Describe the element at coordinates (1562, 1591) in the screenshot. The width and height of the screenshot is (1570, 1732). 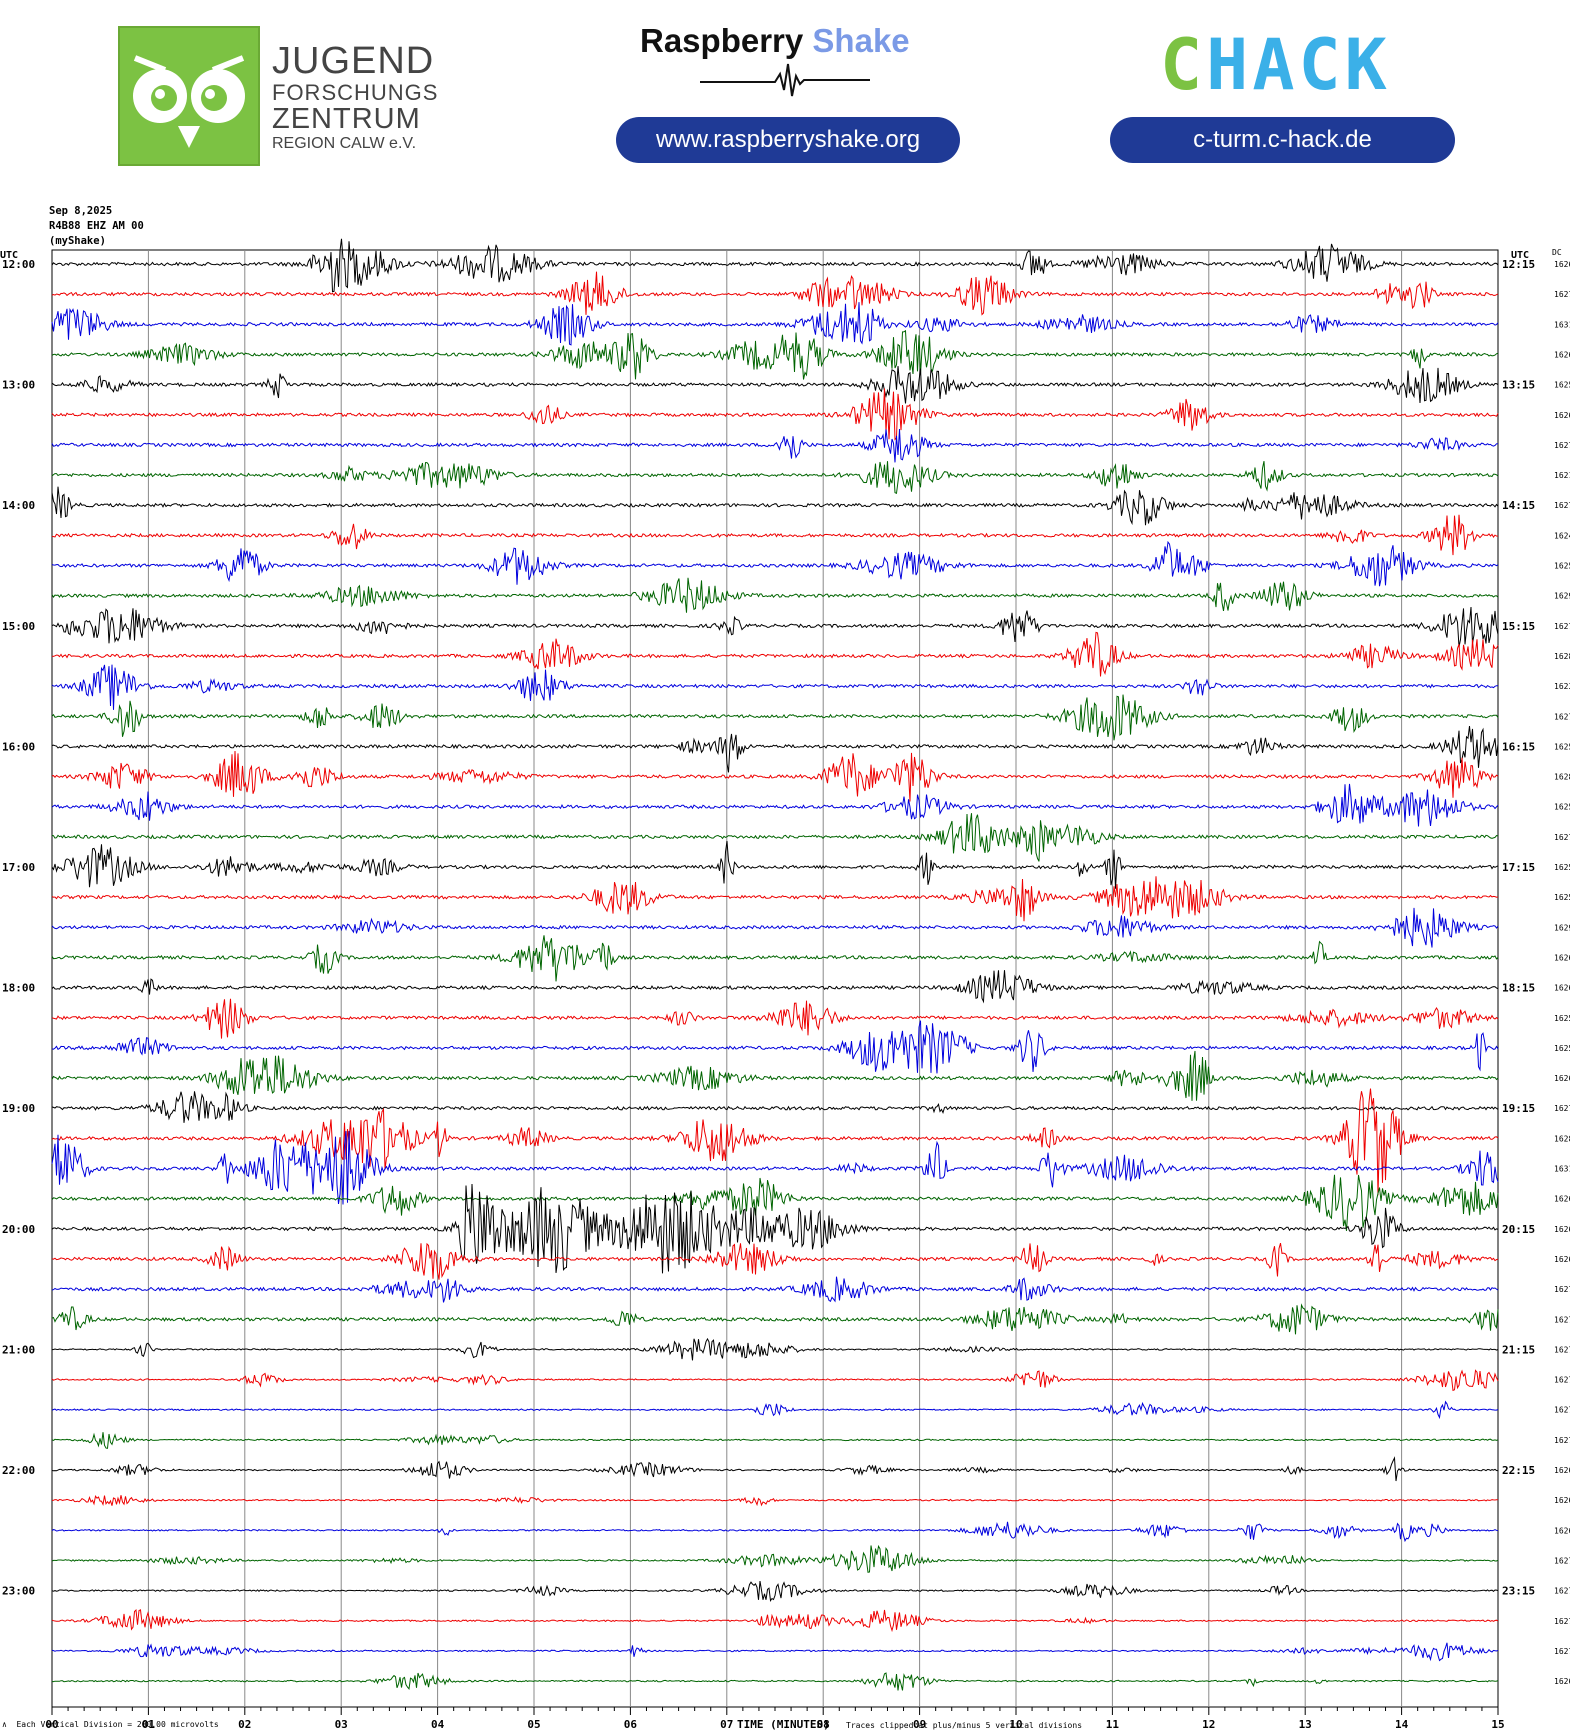
I see `dc-offset-44: 16272` at that location.